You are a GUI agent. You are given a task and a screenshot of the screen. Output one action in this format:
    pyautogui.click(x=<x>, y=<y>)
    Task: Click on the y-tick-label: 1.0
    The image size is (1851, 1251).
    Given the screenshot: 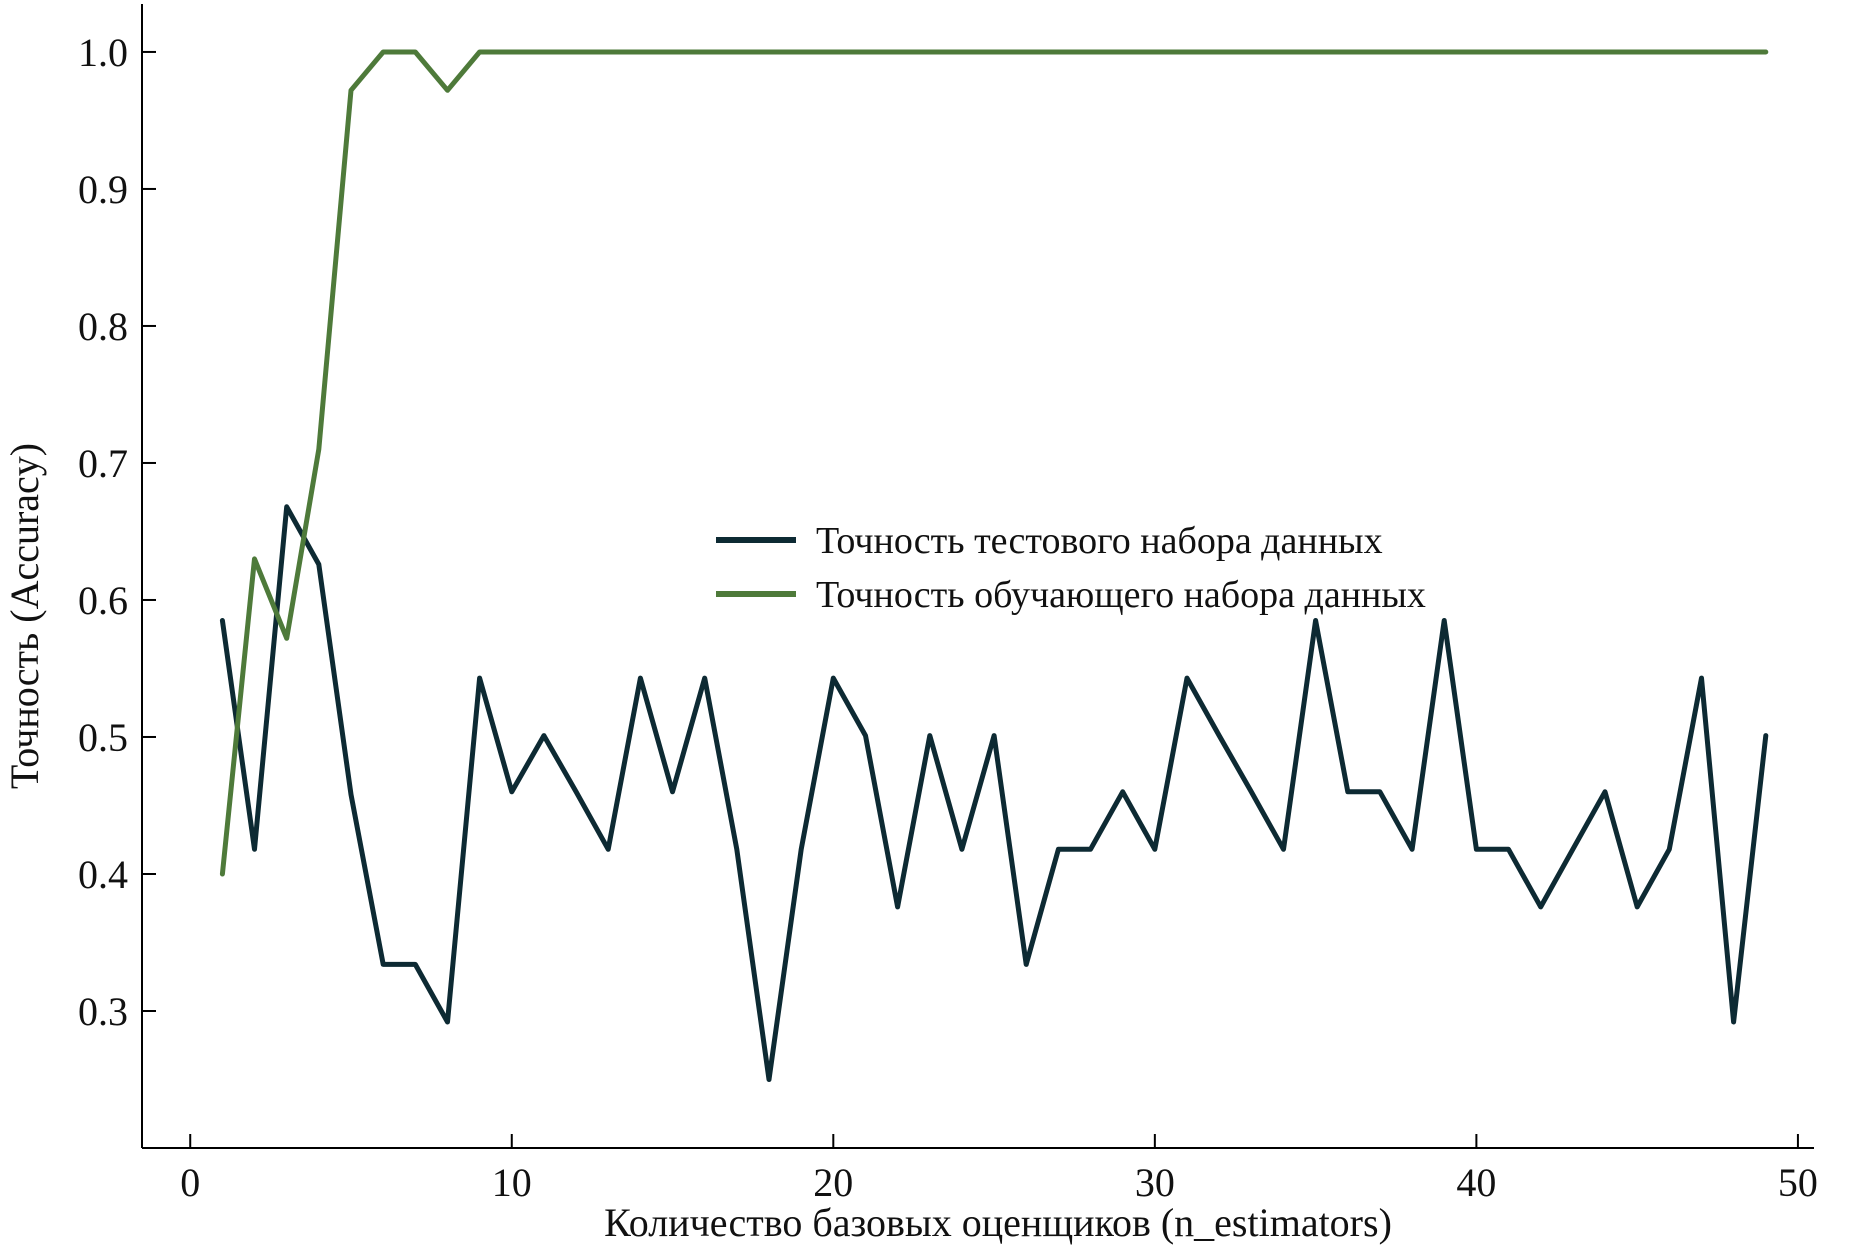 What is the action you would take?
    pyautogui.click(x=103, y=52)
    